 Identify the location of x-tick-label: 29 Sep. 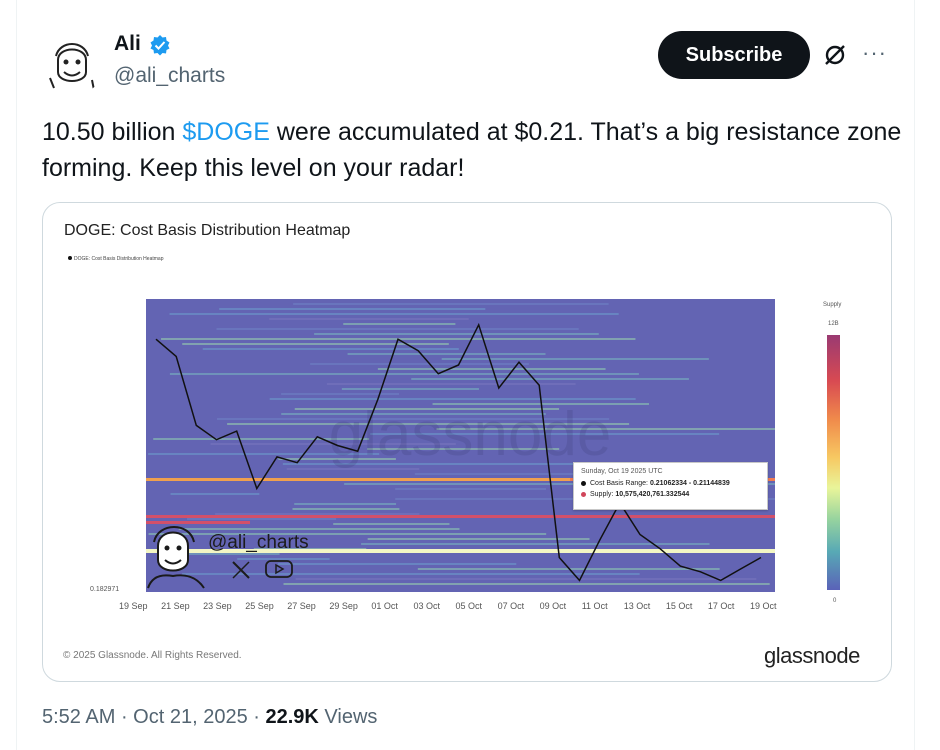
(343, 606).